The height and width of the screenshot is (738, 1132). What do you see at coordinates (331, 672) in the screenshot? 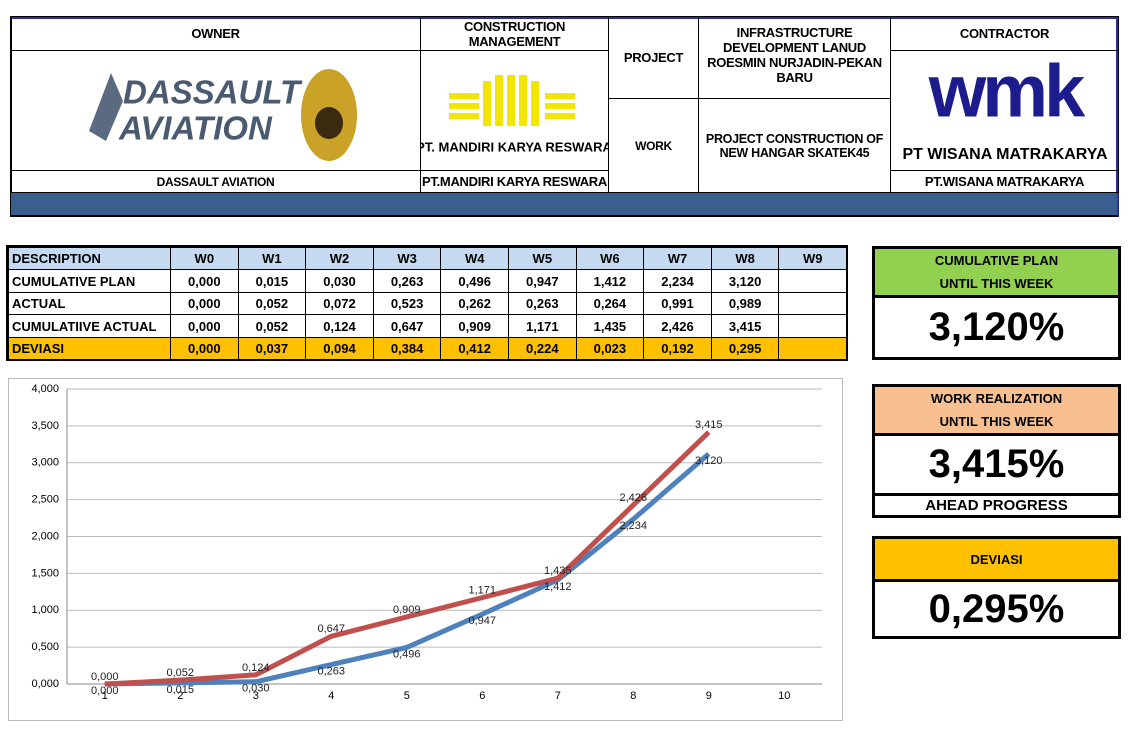
I see `data-label: 0,263` at bounding box center [331, 672].